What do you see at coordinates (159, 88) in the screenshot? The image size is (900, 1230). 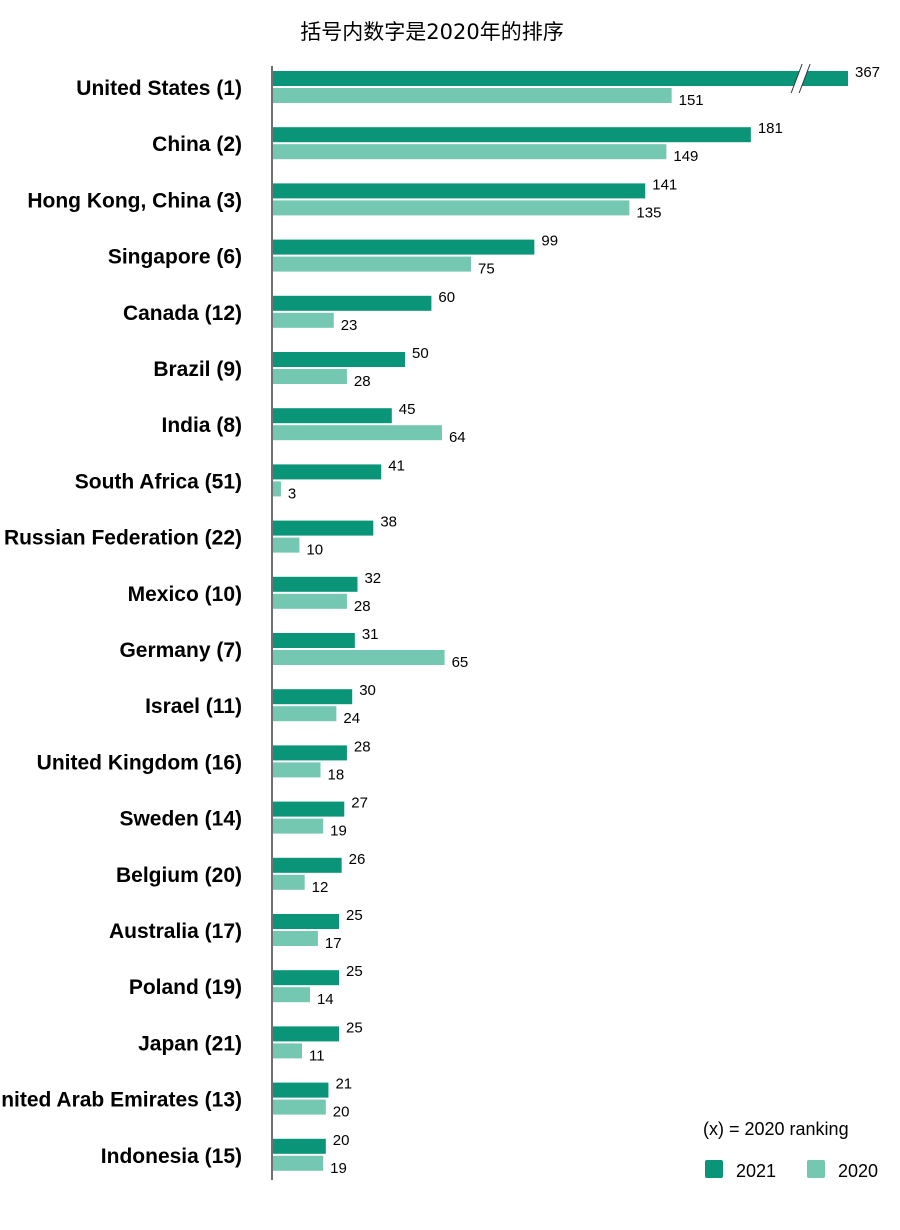 I see `category-label-united-states: United States (1)` at bounding box center [159, 88].